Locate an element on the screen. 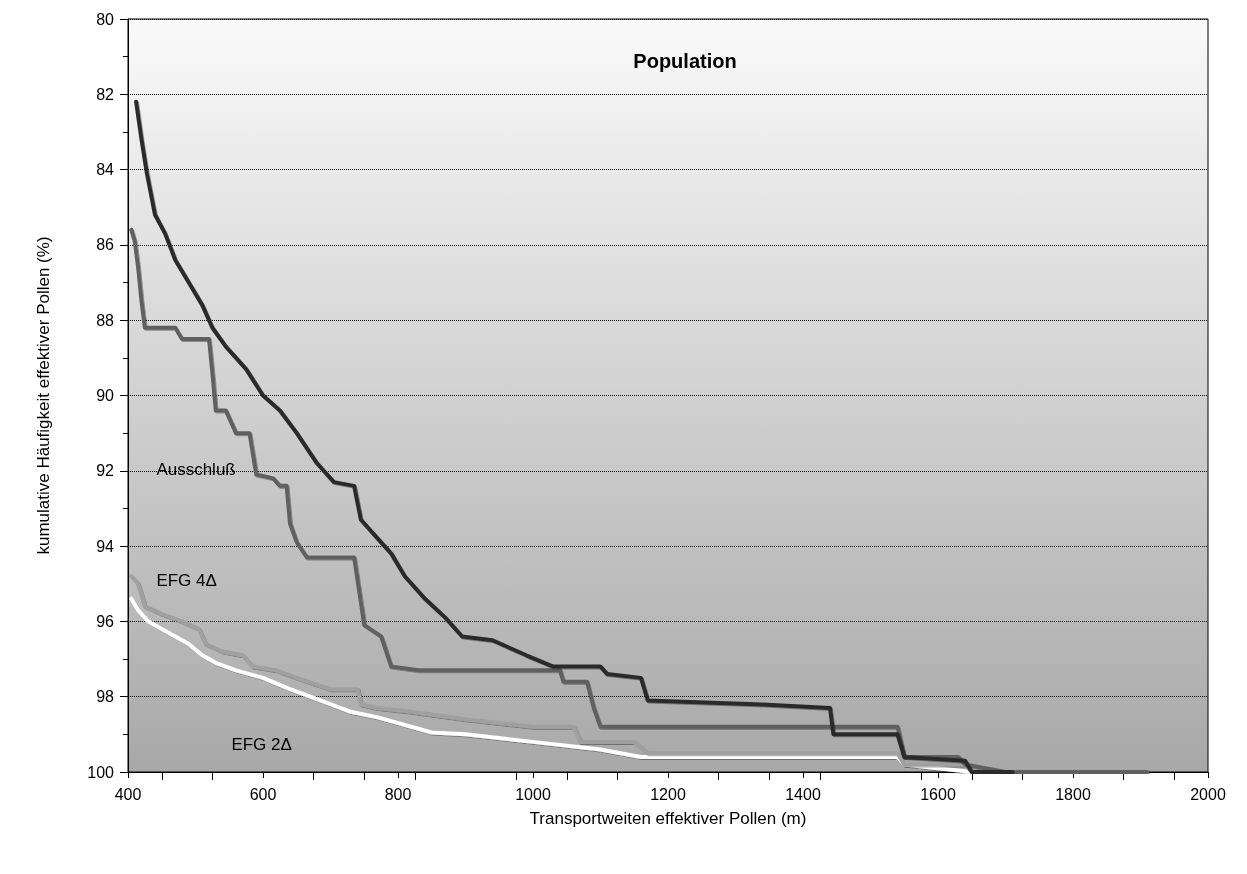  x-tick-label: 1200 is located at coordinates (668, 794).